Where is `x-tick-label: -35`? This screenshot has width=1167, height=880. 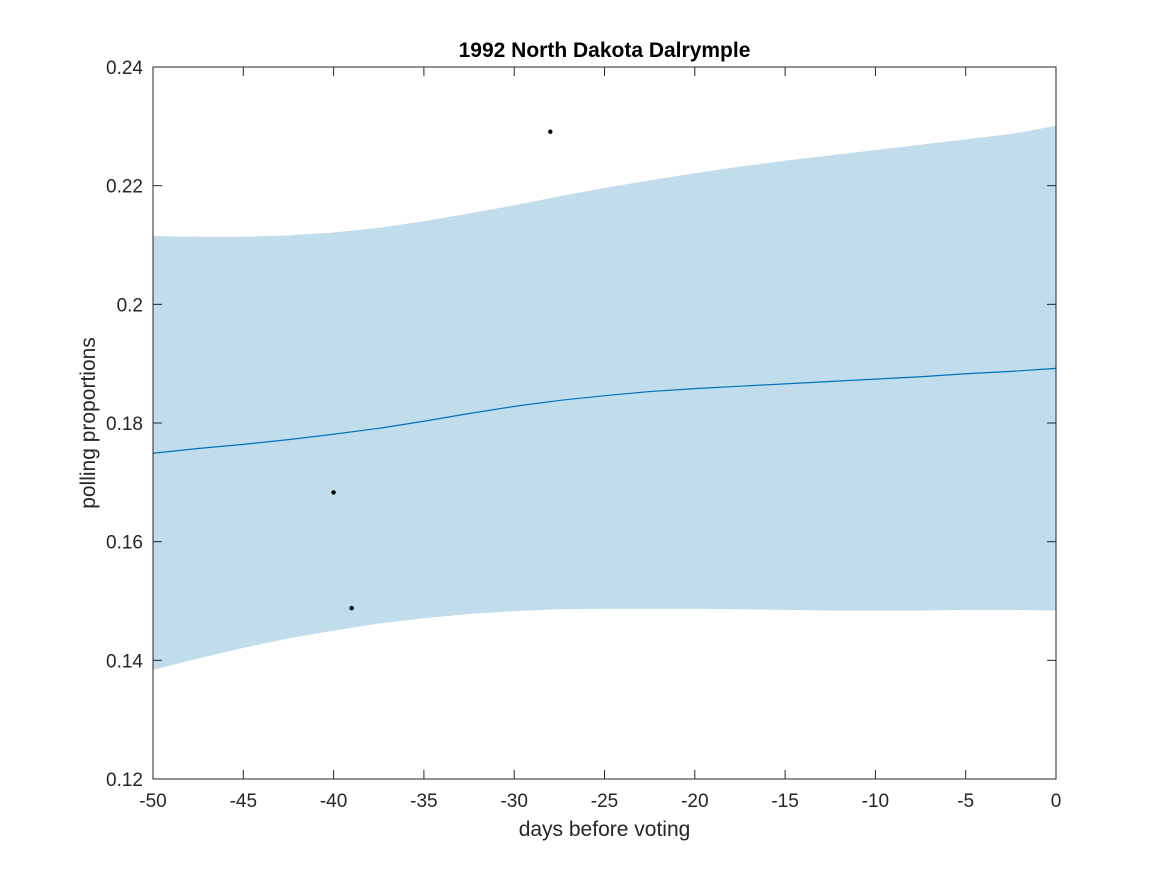 x-tick-label: -35 is located at coordinates (423, 801).